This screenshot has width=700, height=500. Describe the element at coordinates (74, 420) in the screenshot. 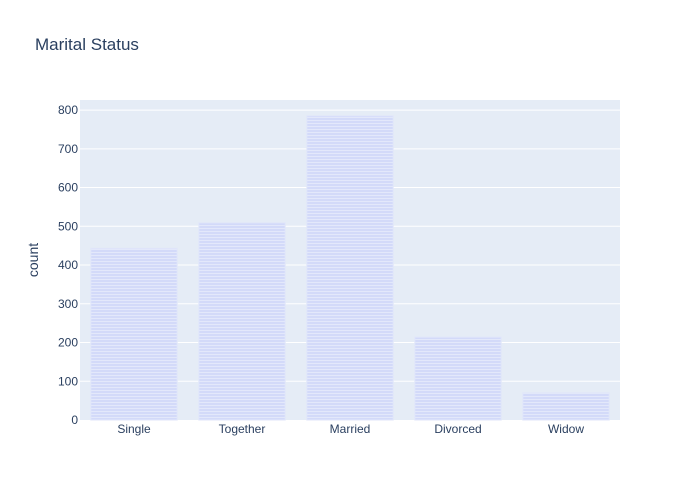

I see `y-tick-label: 0` at that location.